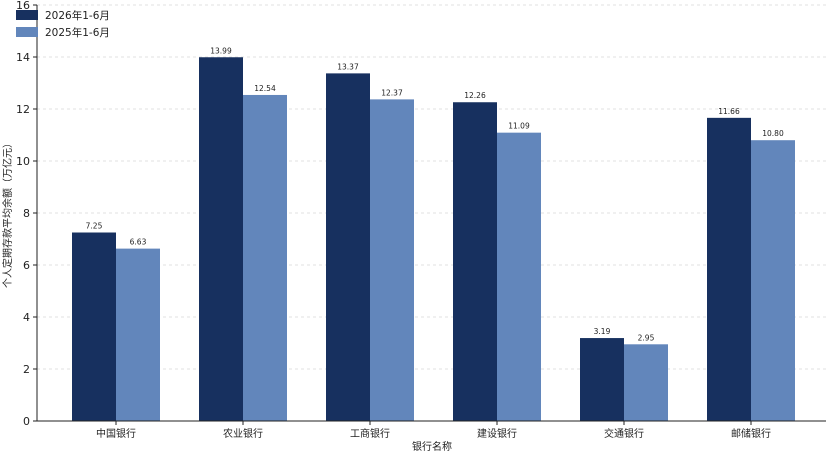  What do you see at coordinates (23, 6) in the screenshot?
I see `y-tick-label: 16` at bounding box center [23, 6].